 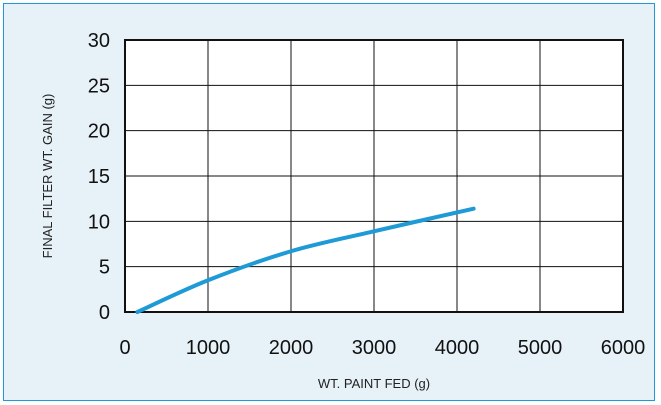 I want to click on series-group, so click(x=305, y=260).